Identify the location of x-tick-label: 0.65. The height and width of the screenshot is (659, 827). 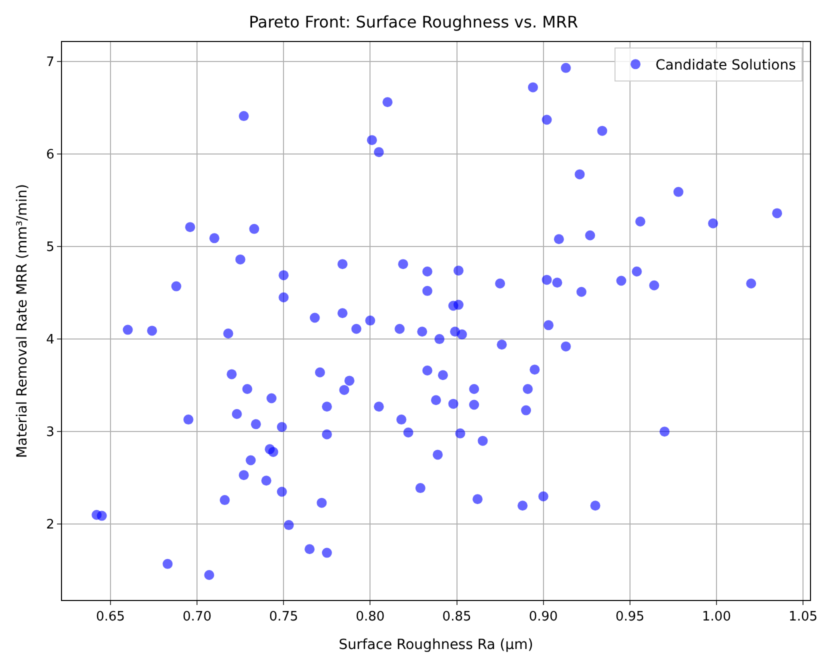
(110, 617).